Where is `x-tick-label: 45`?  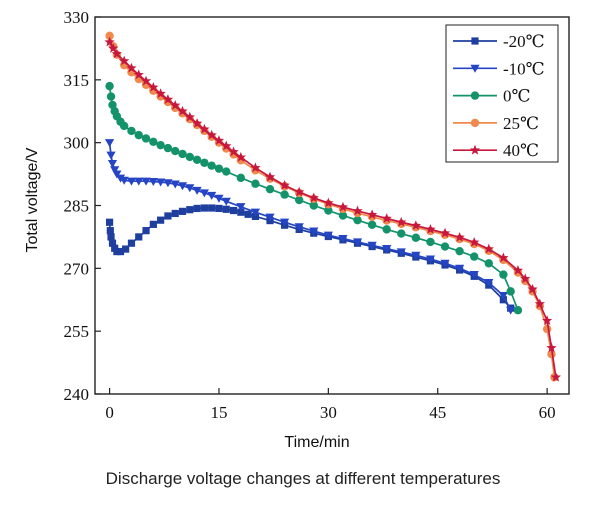
x-tick-label: 45 is located at coordinates (437, 412).